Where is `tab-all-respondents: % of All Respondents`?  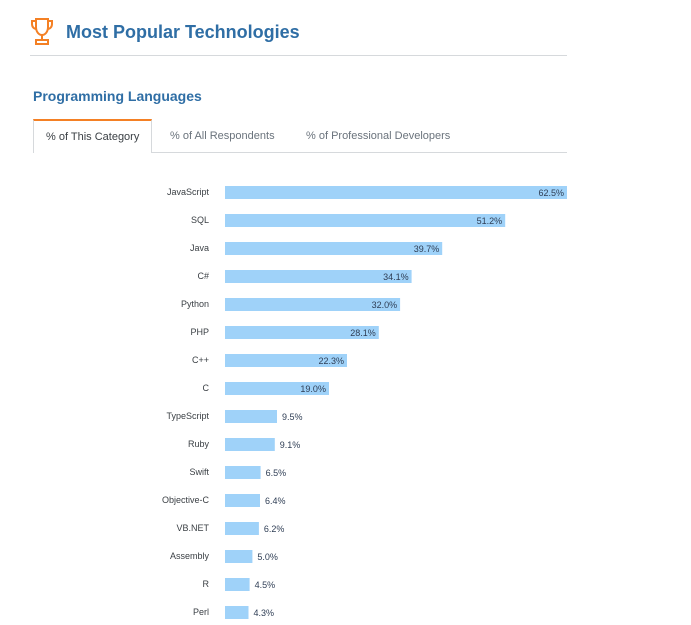 tab-all-respondents: % of All Respondents is located at coordinates (222, 136).